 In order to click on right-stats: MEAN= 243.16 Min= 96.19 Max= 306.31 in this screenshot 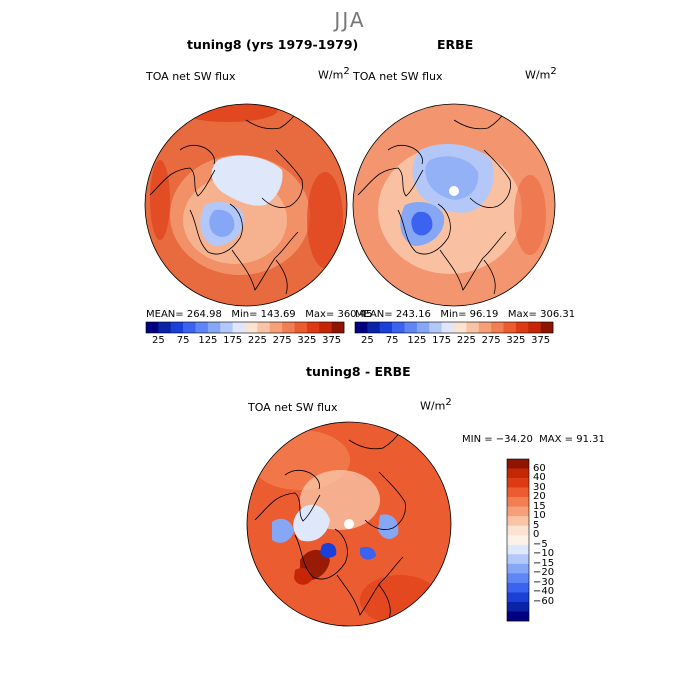, I will do `click(465, 314)`.